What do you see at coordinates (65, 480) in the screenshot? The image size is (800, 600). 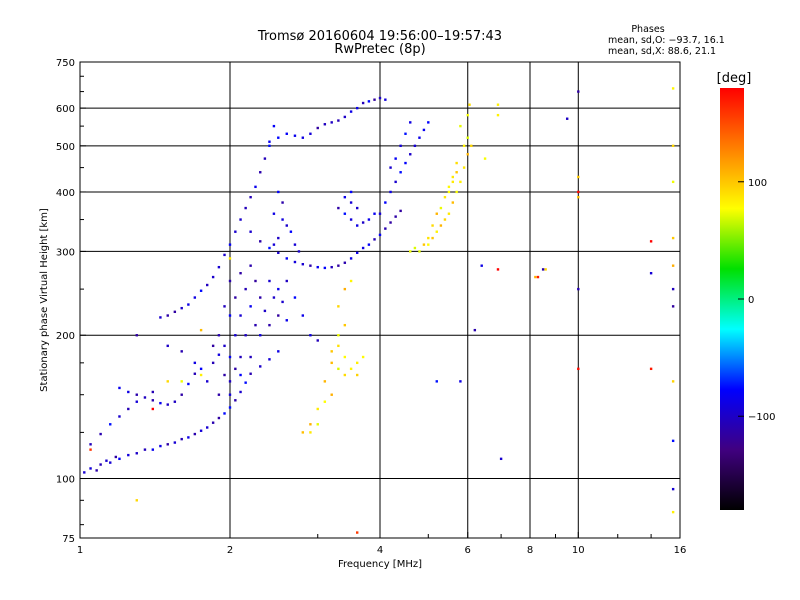 I see `y-tick-label: 100` at bounding box center [65, 480].